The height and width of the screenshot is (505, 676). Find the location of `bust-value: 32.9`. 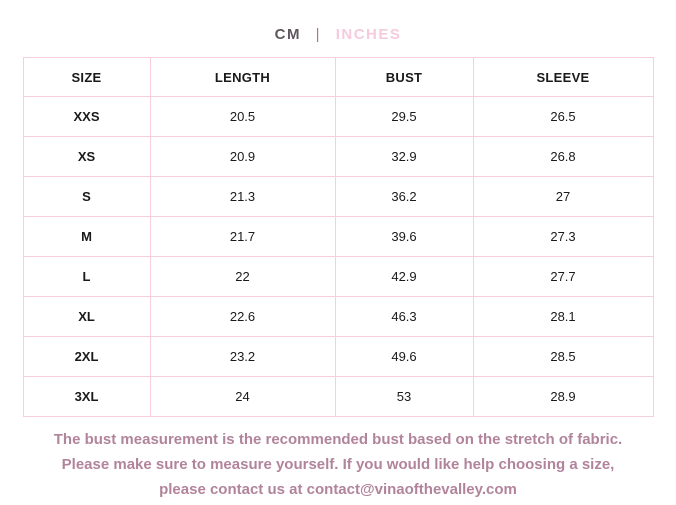

bust-value: 32.9 is located at coordinates (404, 156).